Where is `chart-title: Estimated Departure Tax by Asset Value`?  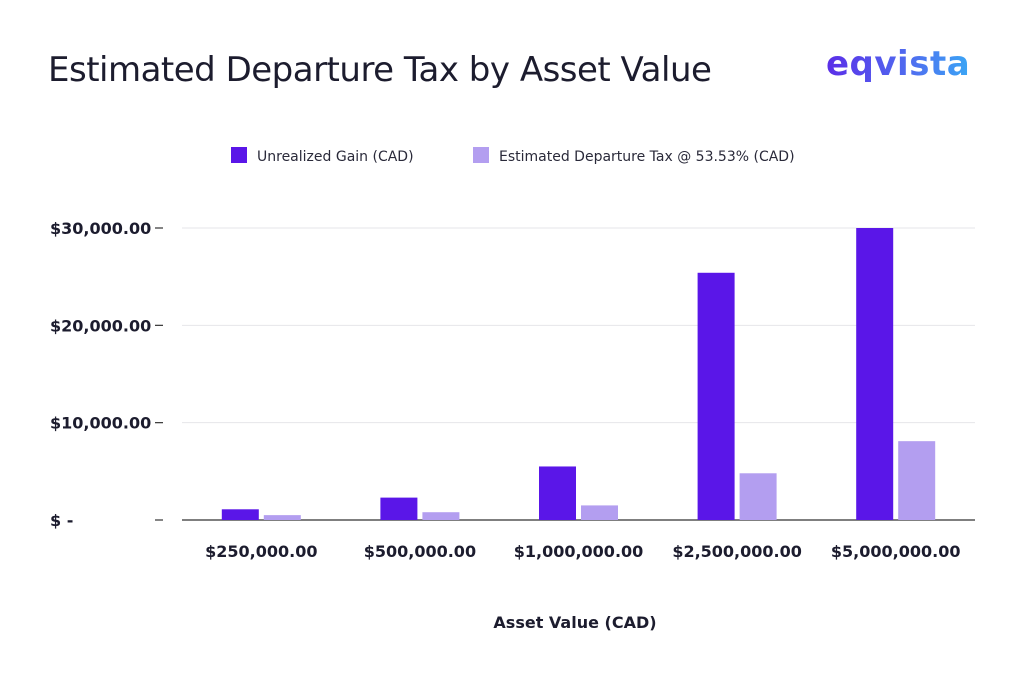
chart-title: Estimated Departure Tax by Asset Value is located at coordinates (380, 70).